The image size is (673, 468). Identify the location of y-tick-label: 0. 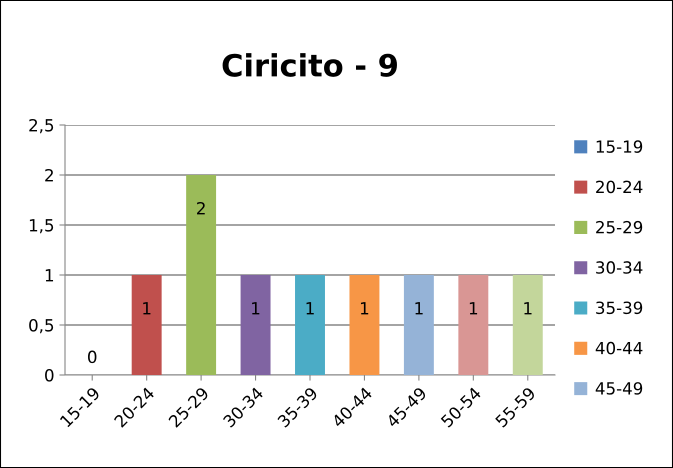
(49, 375).